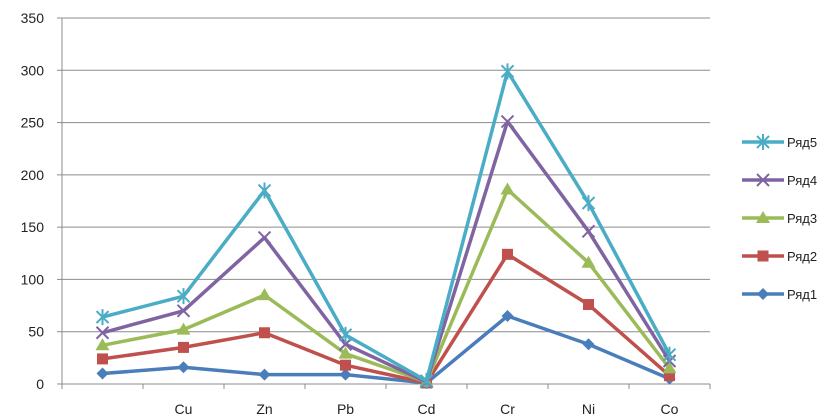 This screenshot has height=419, width=827. What do you see at coordinates (264, 409) in the screenshot?
I see `x-tick-label: Zn` at bounding box center [264, 409].